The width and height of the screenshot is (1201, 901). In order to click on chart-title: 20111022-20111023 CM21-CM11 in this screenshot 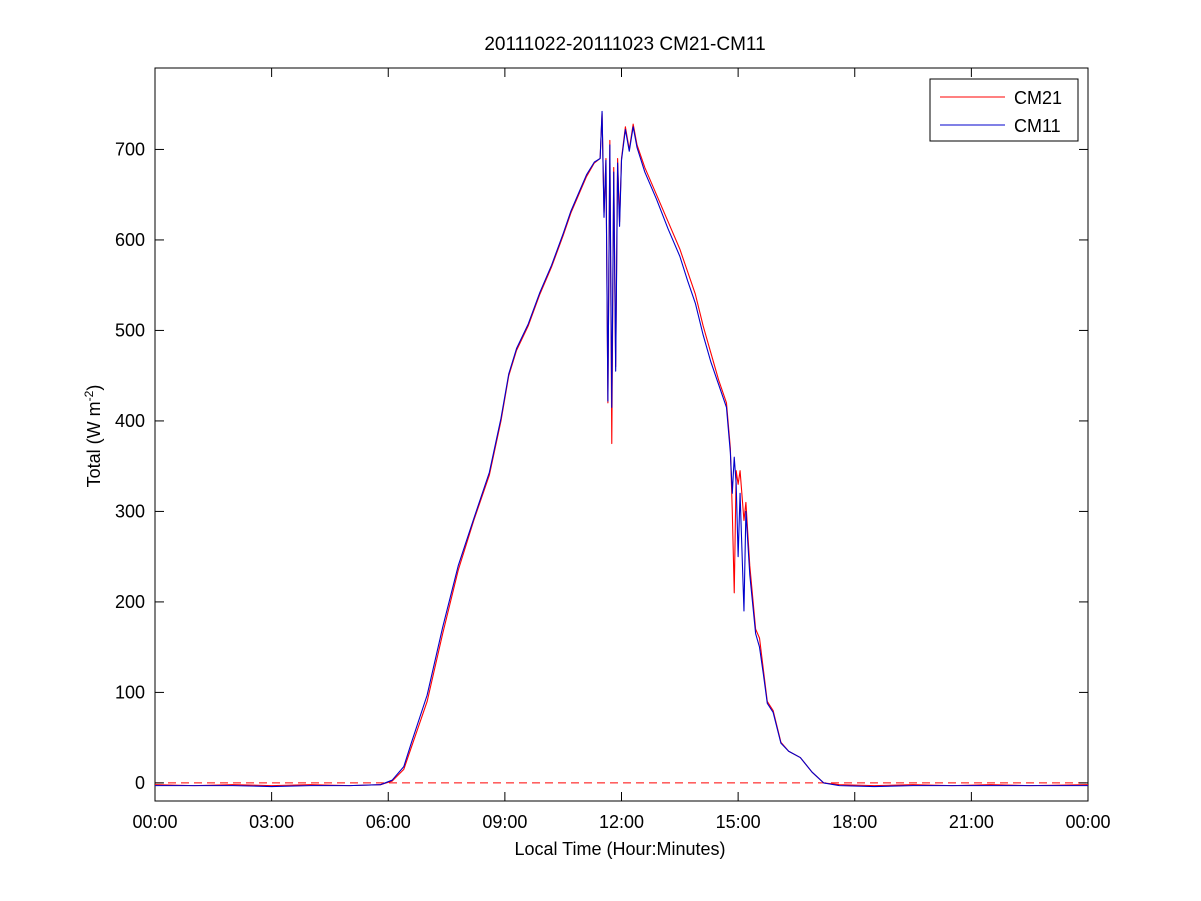, I will do `click(624, 44)`.